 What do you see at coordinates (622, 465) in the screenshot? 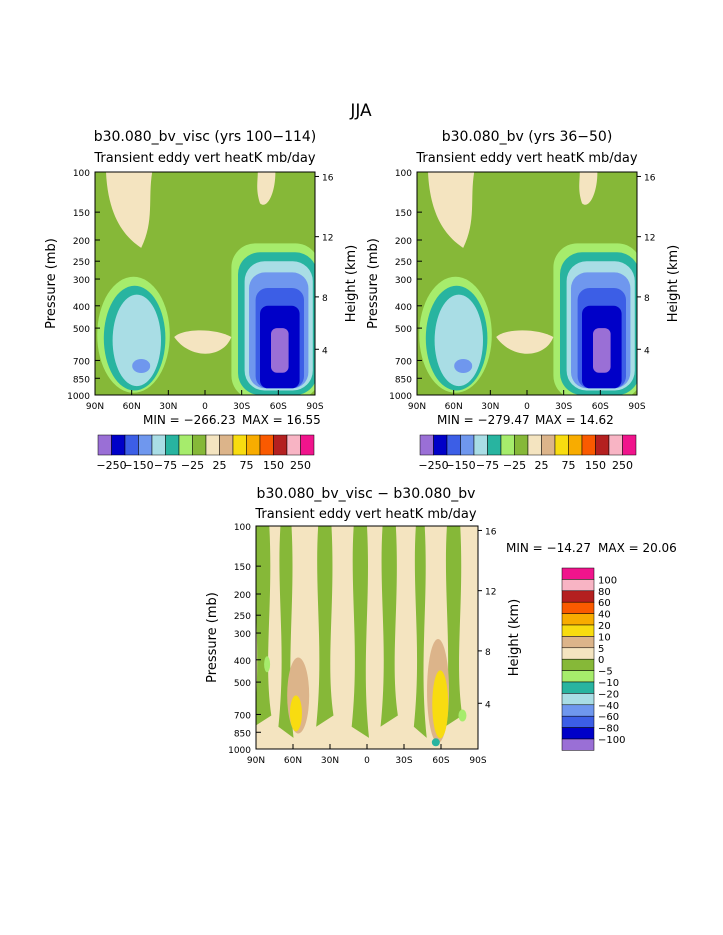
I see `colorbar2-label: 250` at bounding box center [622, 465].